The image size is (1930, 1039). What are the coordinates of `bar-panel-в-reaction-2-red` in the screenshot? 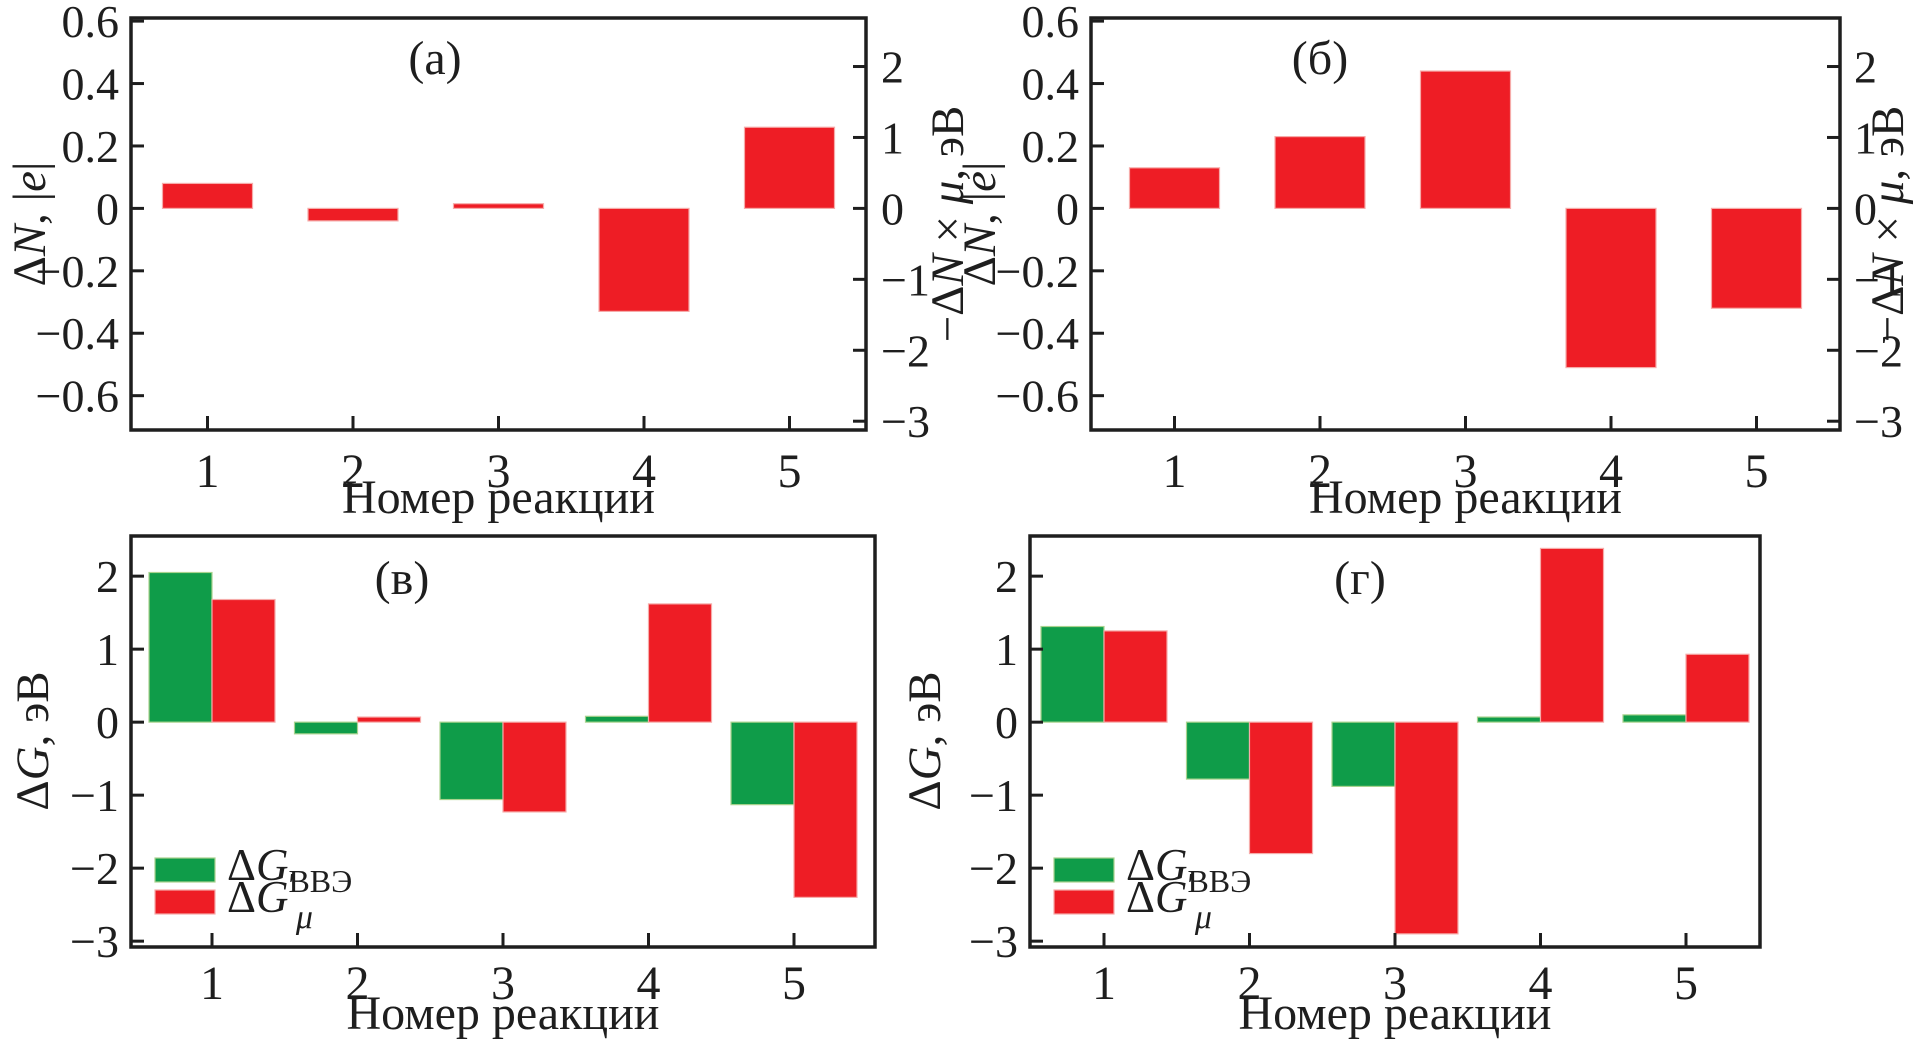 It's located at (389, 719).